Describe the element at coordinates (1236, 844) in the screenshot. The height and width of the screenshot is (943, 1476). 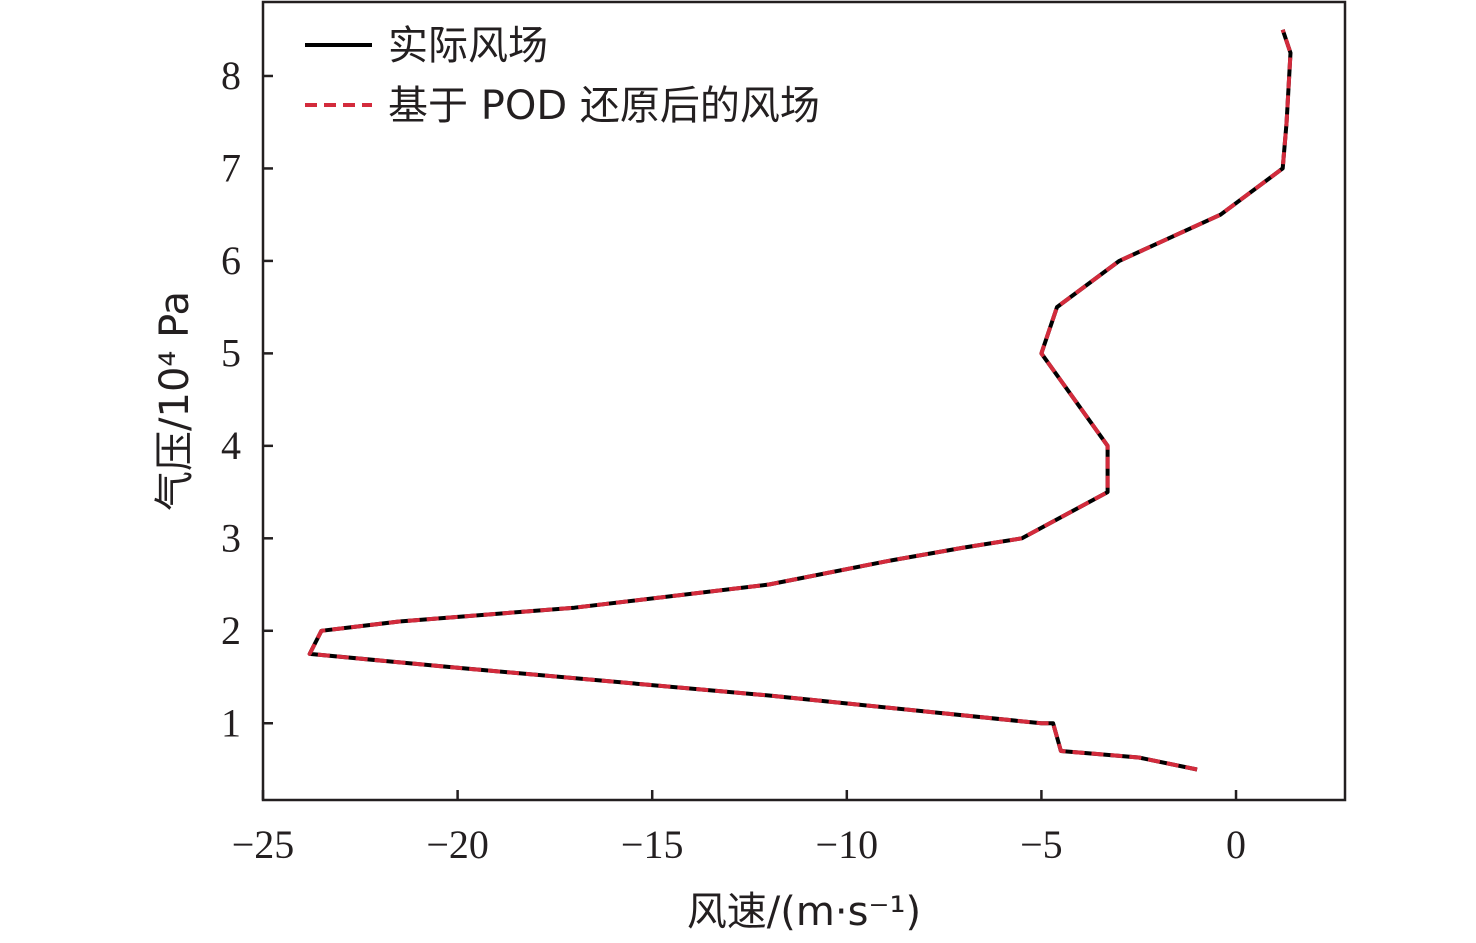
I see `x-tick-label: 0` at that location.